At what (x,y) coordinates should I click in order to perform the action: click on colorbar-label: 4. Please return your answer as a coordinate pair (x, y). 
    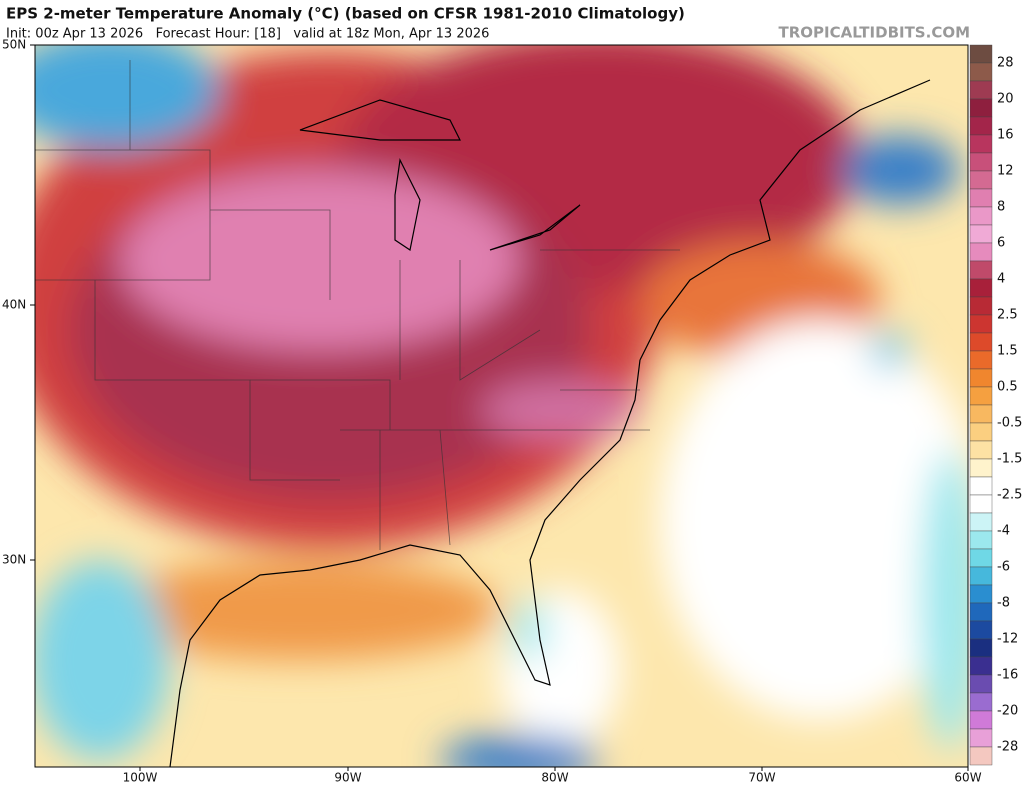
    Looking at the image, I should click on (1001, 279).